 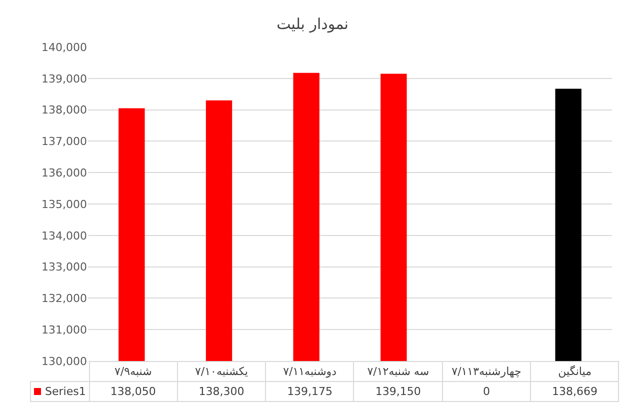 What do you see at coordinates (133, 372) in the screenshot?
I see `x-tick-label: شنبه۷/۹` at bounding box center [133, 372].